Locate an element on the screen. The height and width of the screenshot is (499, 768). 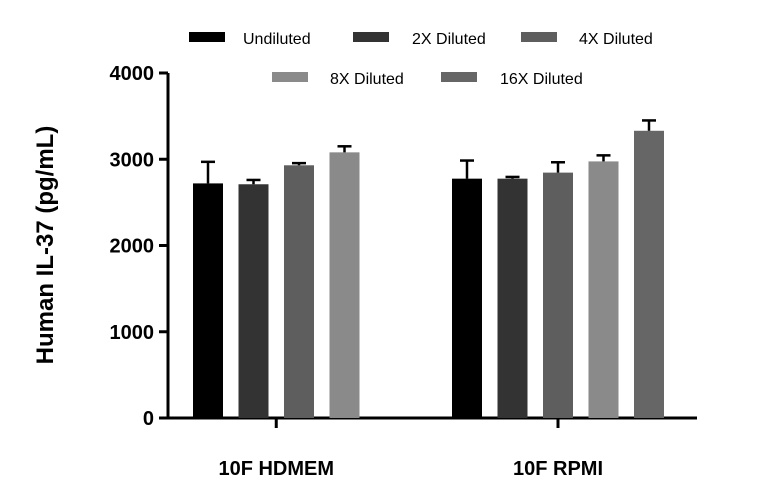
y-tick-label: 3000 is located at coordinates (132, 160).